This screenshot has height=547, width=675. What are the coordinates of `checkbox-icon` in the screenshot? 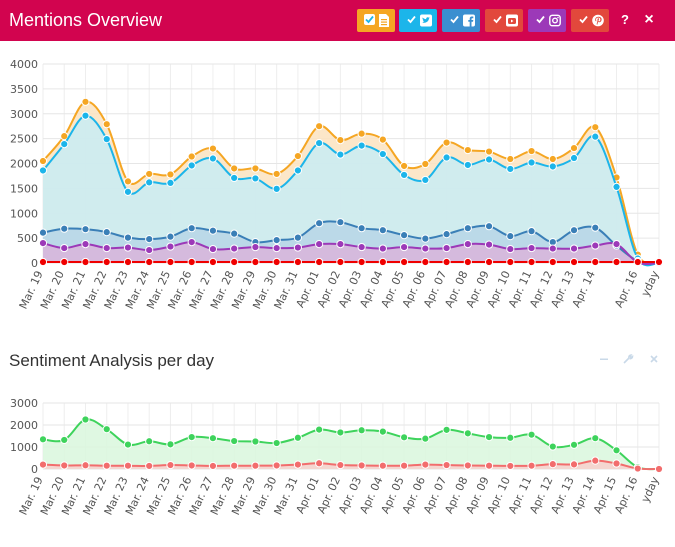 It's located at (369, 19).